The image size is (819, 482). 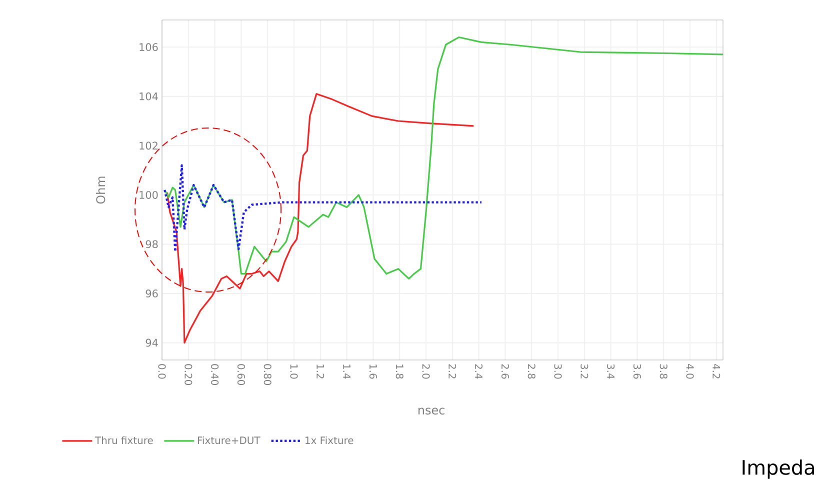 I want to click on y-tick-label: 94, so click(x=152, y=342).